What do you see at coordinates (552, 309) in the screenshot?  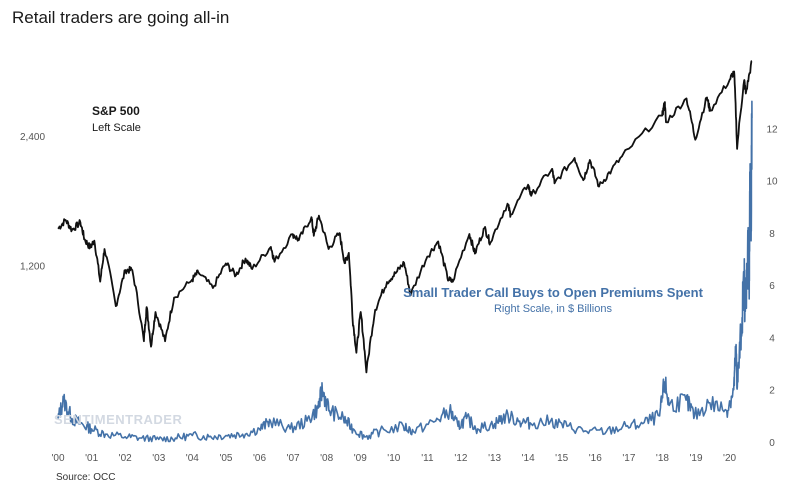 I see `calls-scale-note: Right Scale, in $ Billions` at bounding box center [552, 309].